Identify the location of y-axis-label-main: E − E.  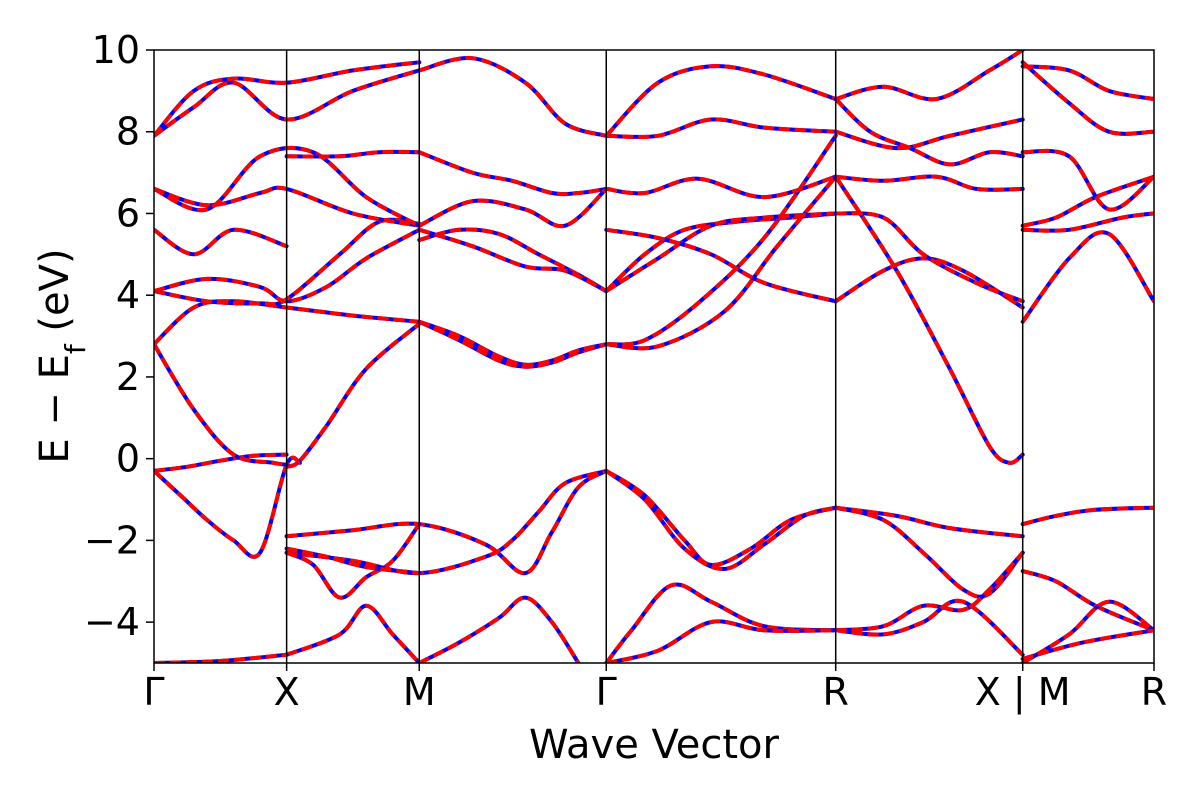
(55, 409).